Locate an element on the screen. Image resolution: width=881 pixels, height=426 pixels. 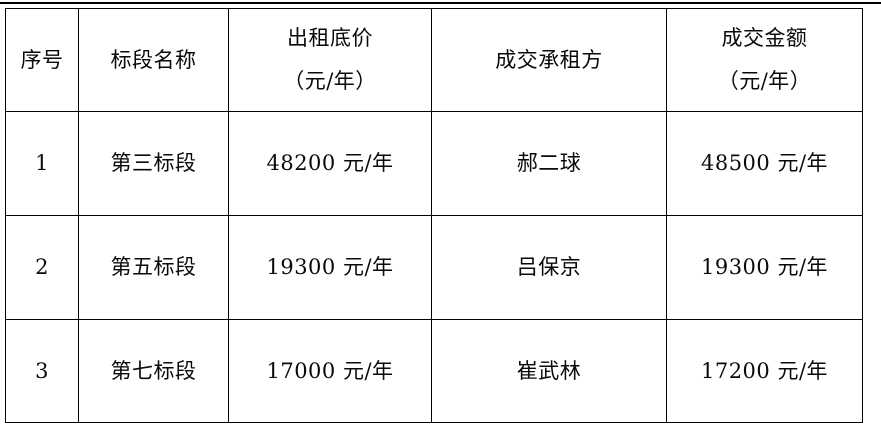
cell-amount: 48500 元/年 is located at coordinates (764, 163).